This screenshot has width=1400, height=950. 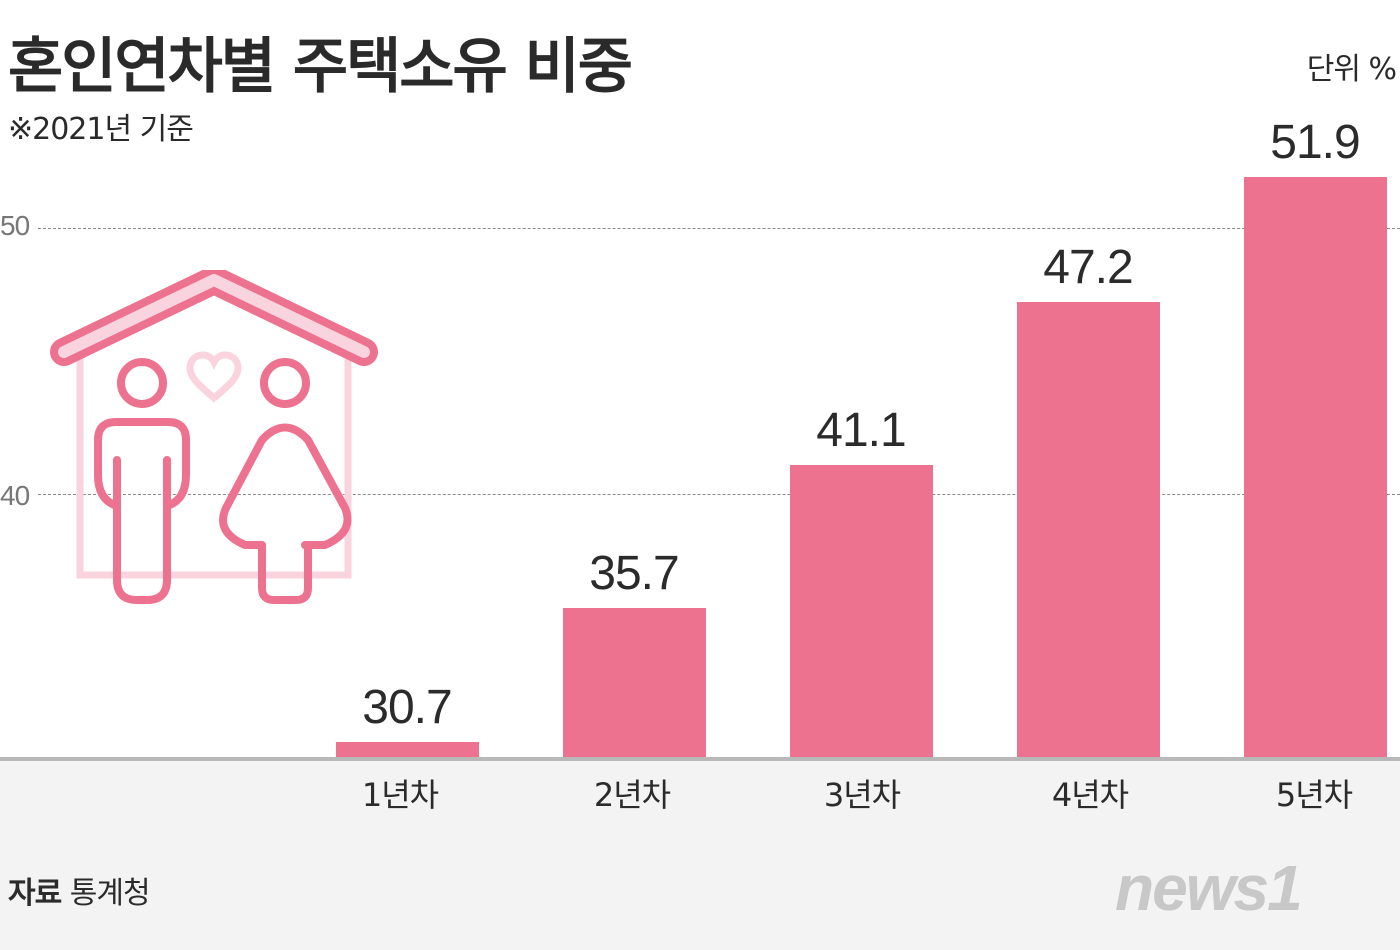 I want to click on x-tick-4: 4년차, so click(x=1090, y=795).